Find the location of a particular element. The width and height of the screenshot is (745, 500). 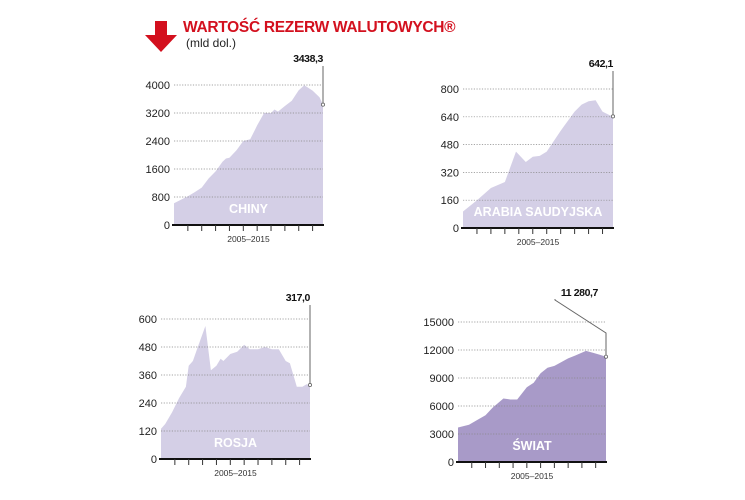

y-tick-label: 320 is located at coordinates (450, 173).